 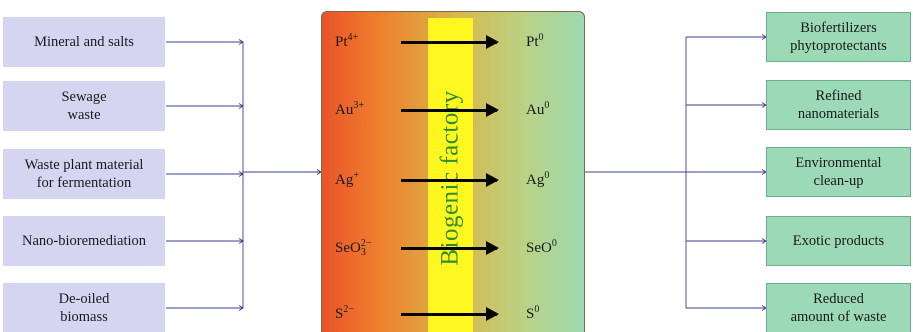 I want to click on input-label: Sewage waste, so click(x=84, y=106).